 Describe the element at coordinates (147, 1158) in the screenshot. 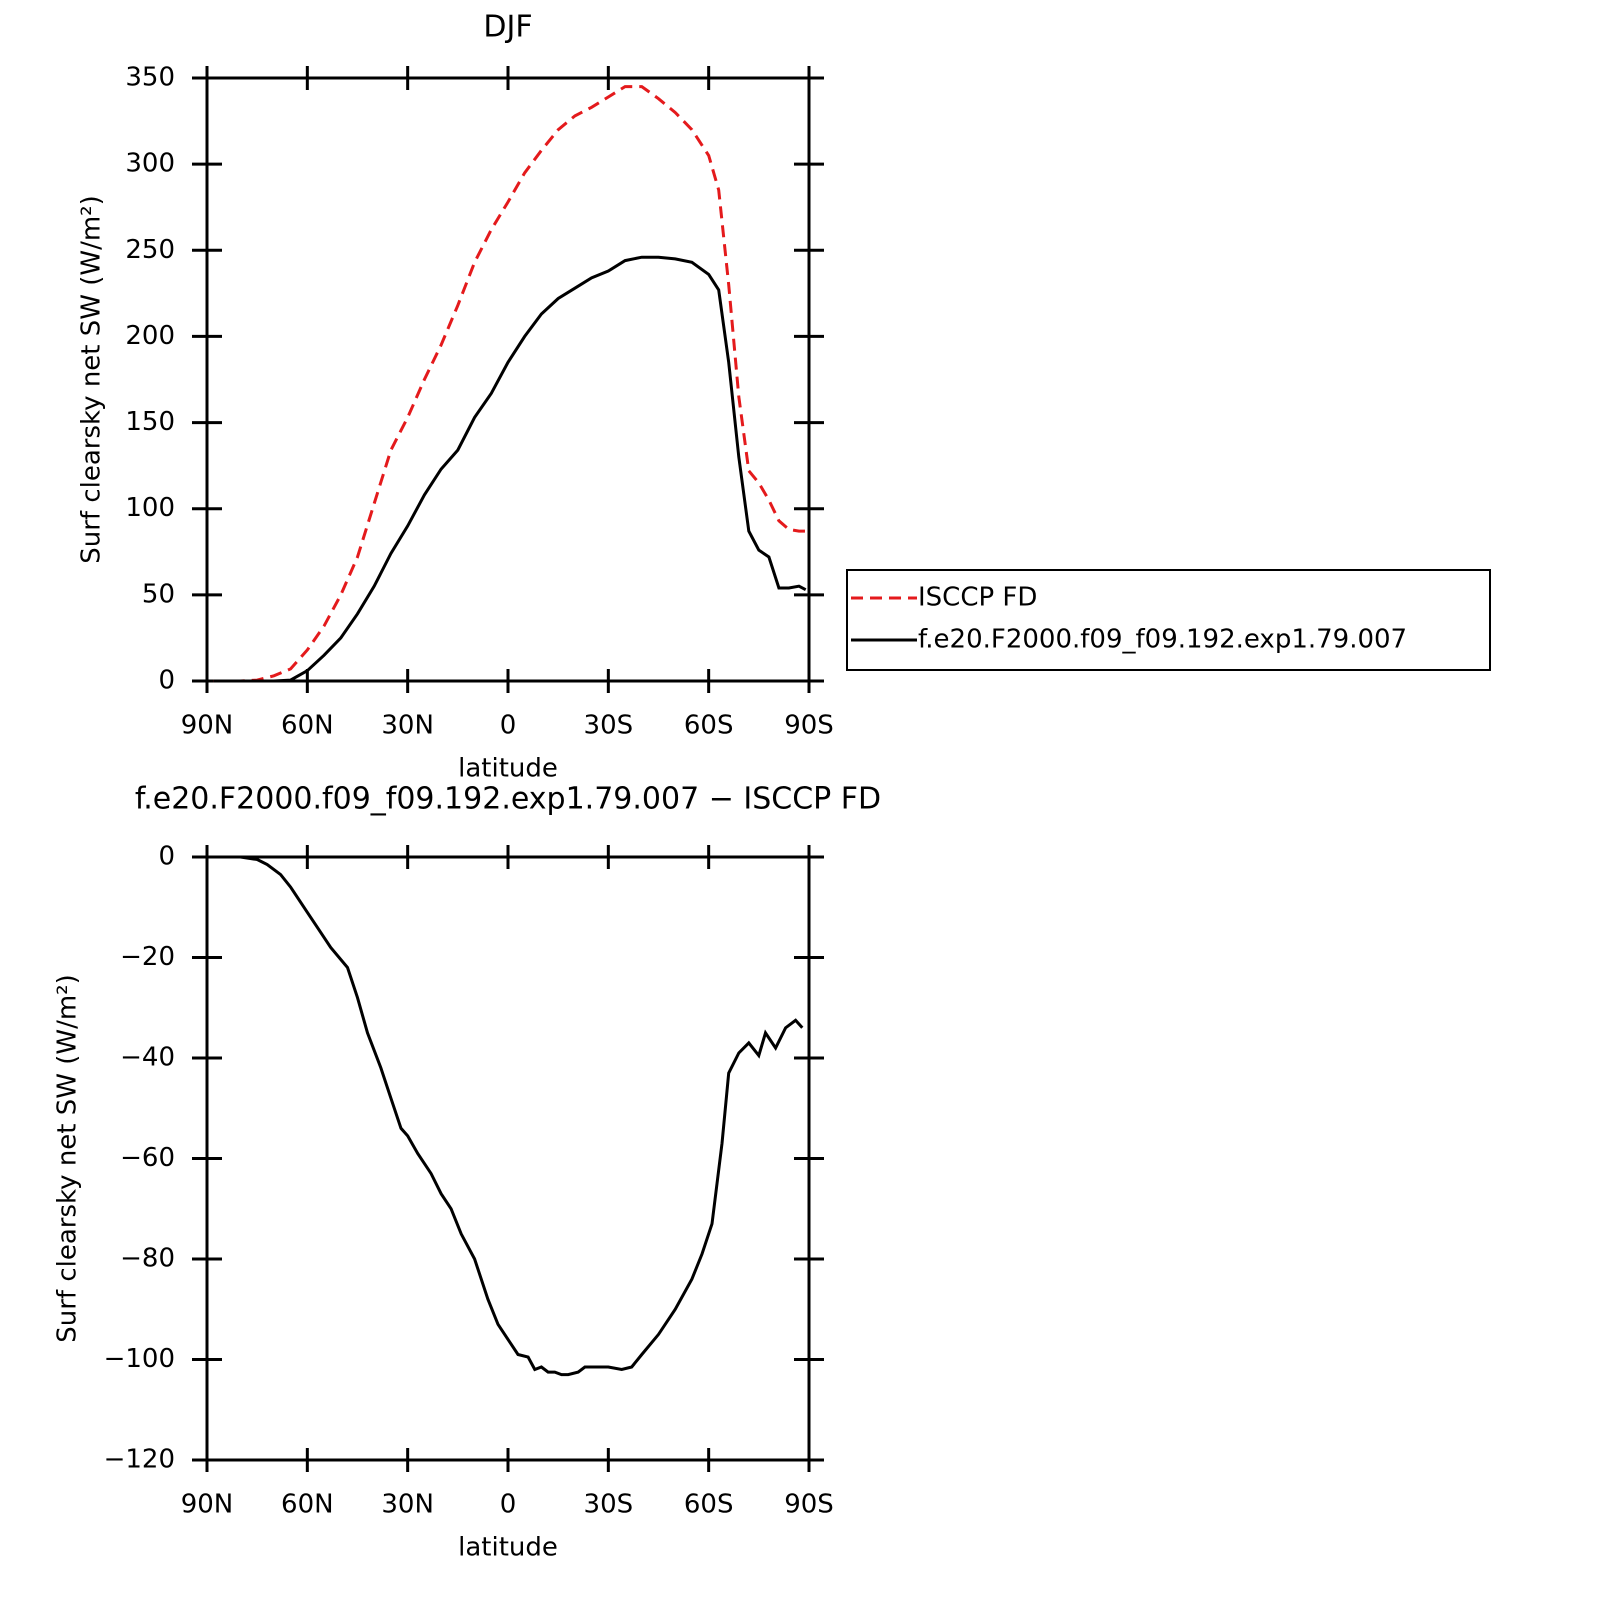

I see `y-tick-label: −60` at that location.